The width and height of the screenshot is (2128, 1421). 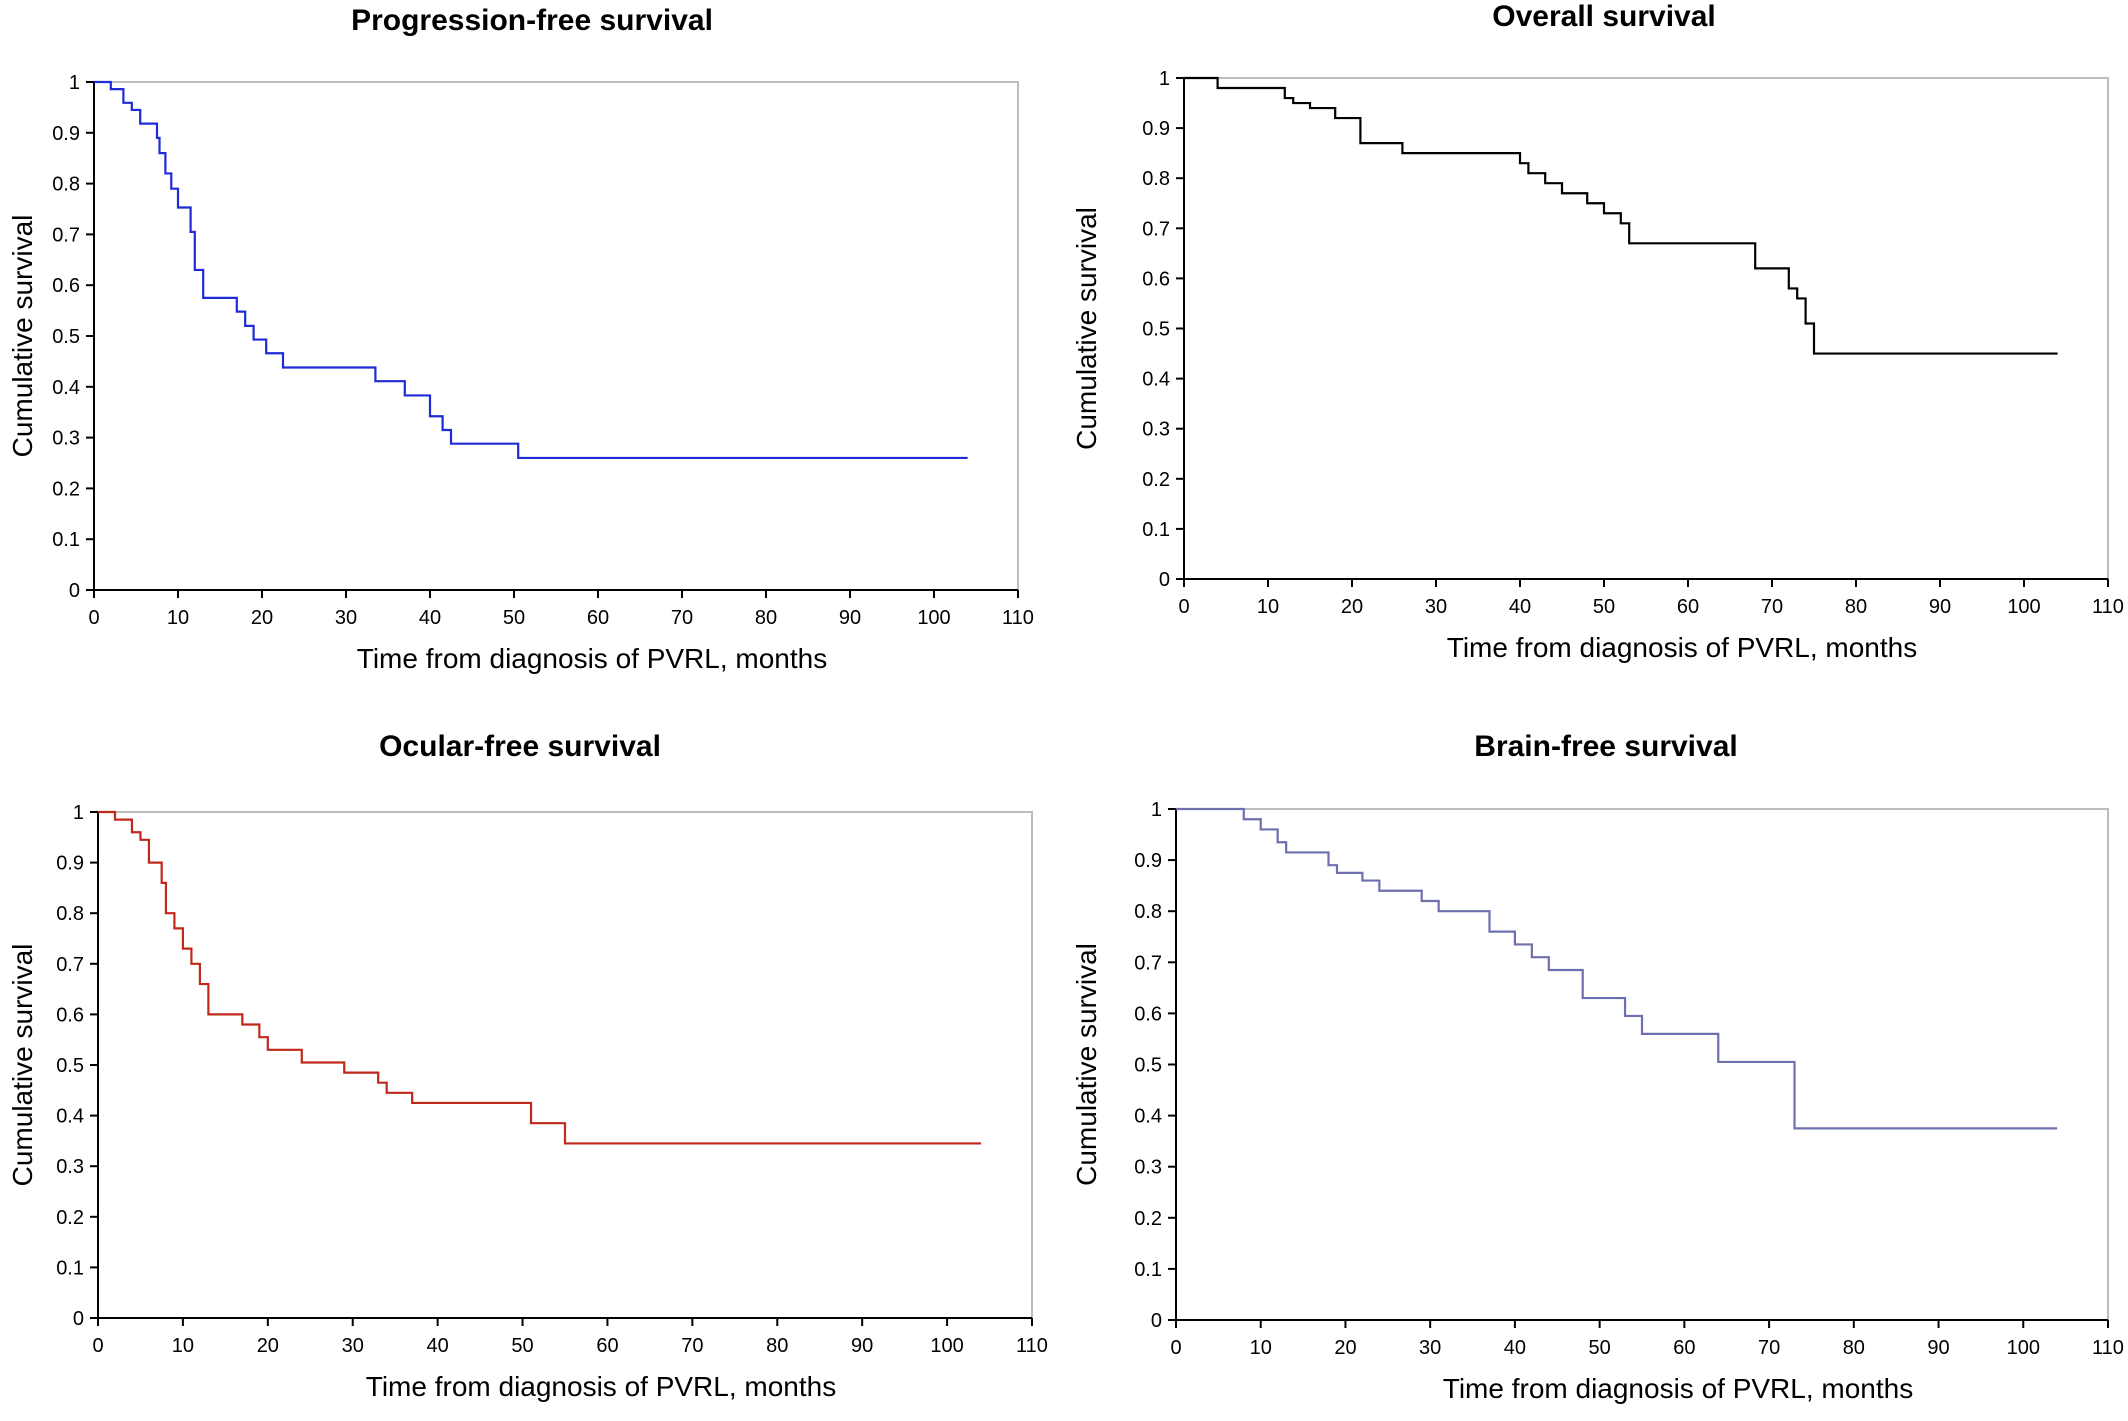 What do you see at coordinates (183, 1346) in the screenshot?
I see `x-tick-label: 10` at bounding box center [183, 1346].